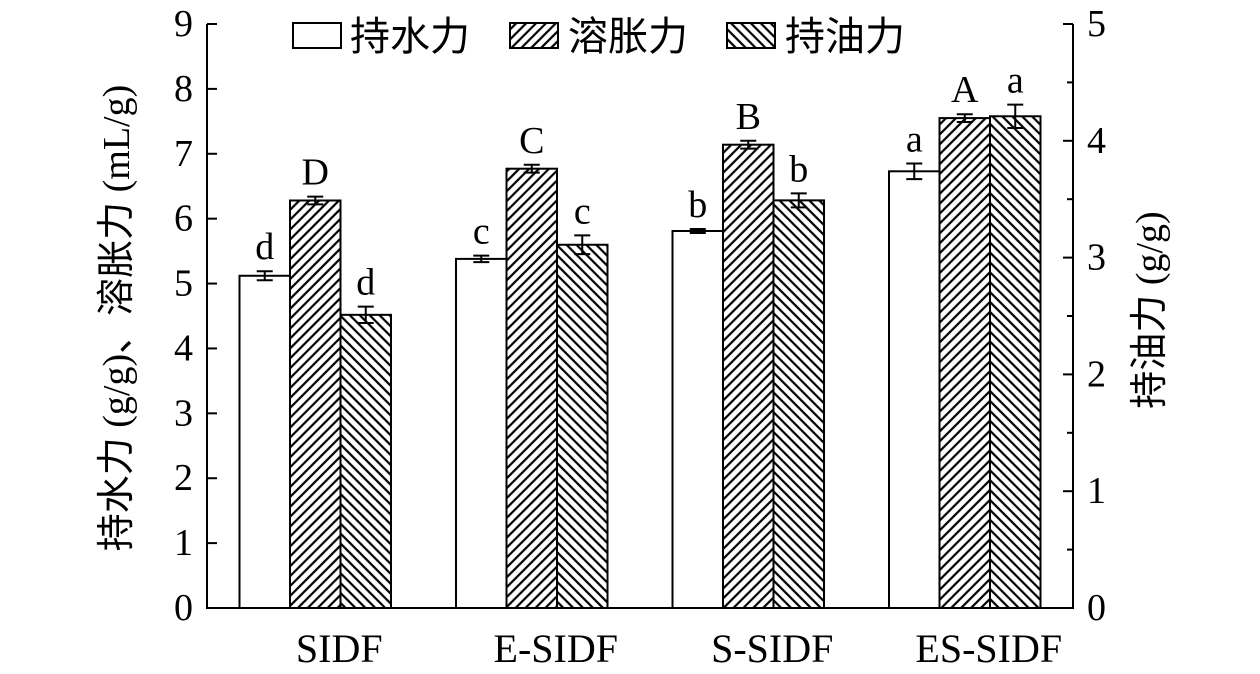 The width and height of the screenshot is (1260, 674). Describe the element at coordinates (183, 284) in the screenshot. I see `left-y-tick-label: 5` at that location.